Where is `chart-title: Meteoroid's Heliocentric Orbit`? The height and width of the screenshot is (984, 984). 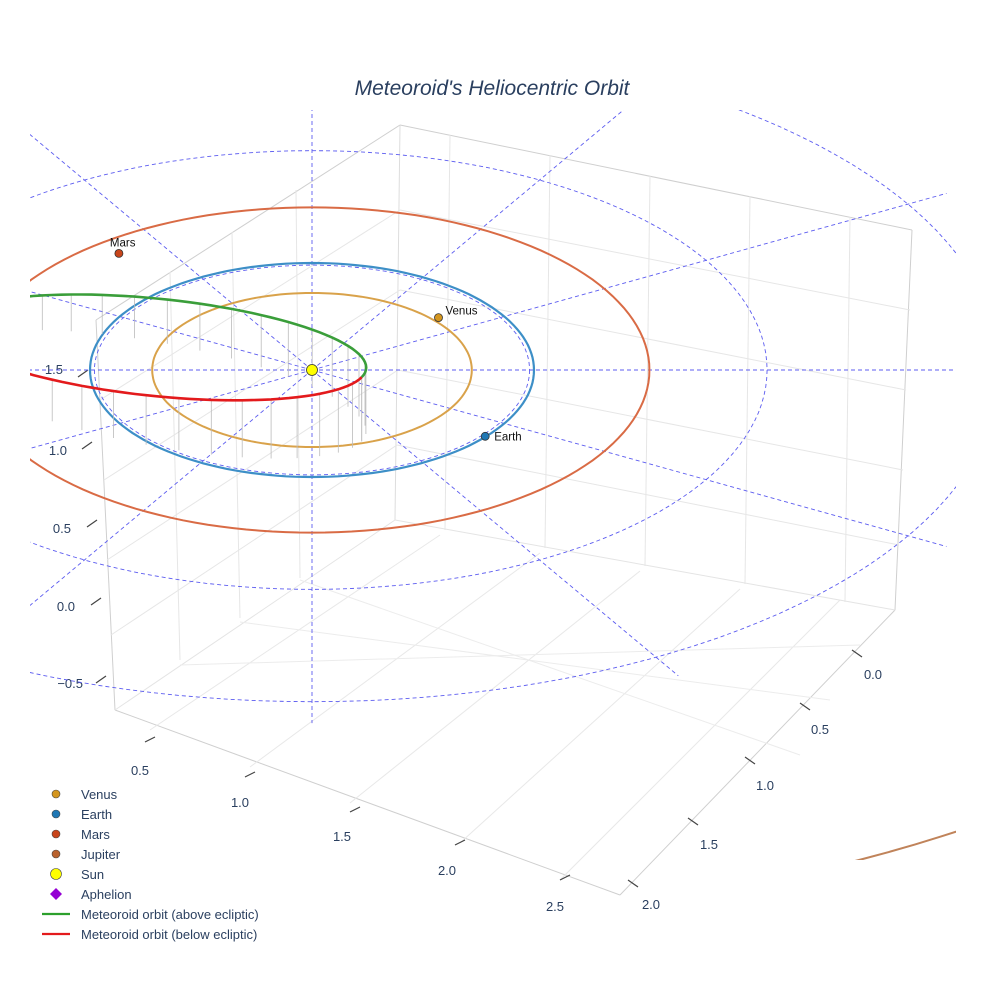
chart-title: Meteoroid's Heliocentric Orbit is located at coordinates (493, 88).